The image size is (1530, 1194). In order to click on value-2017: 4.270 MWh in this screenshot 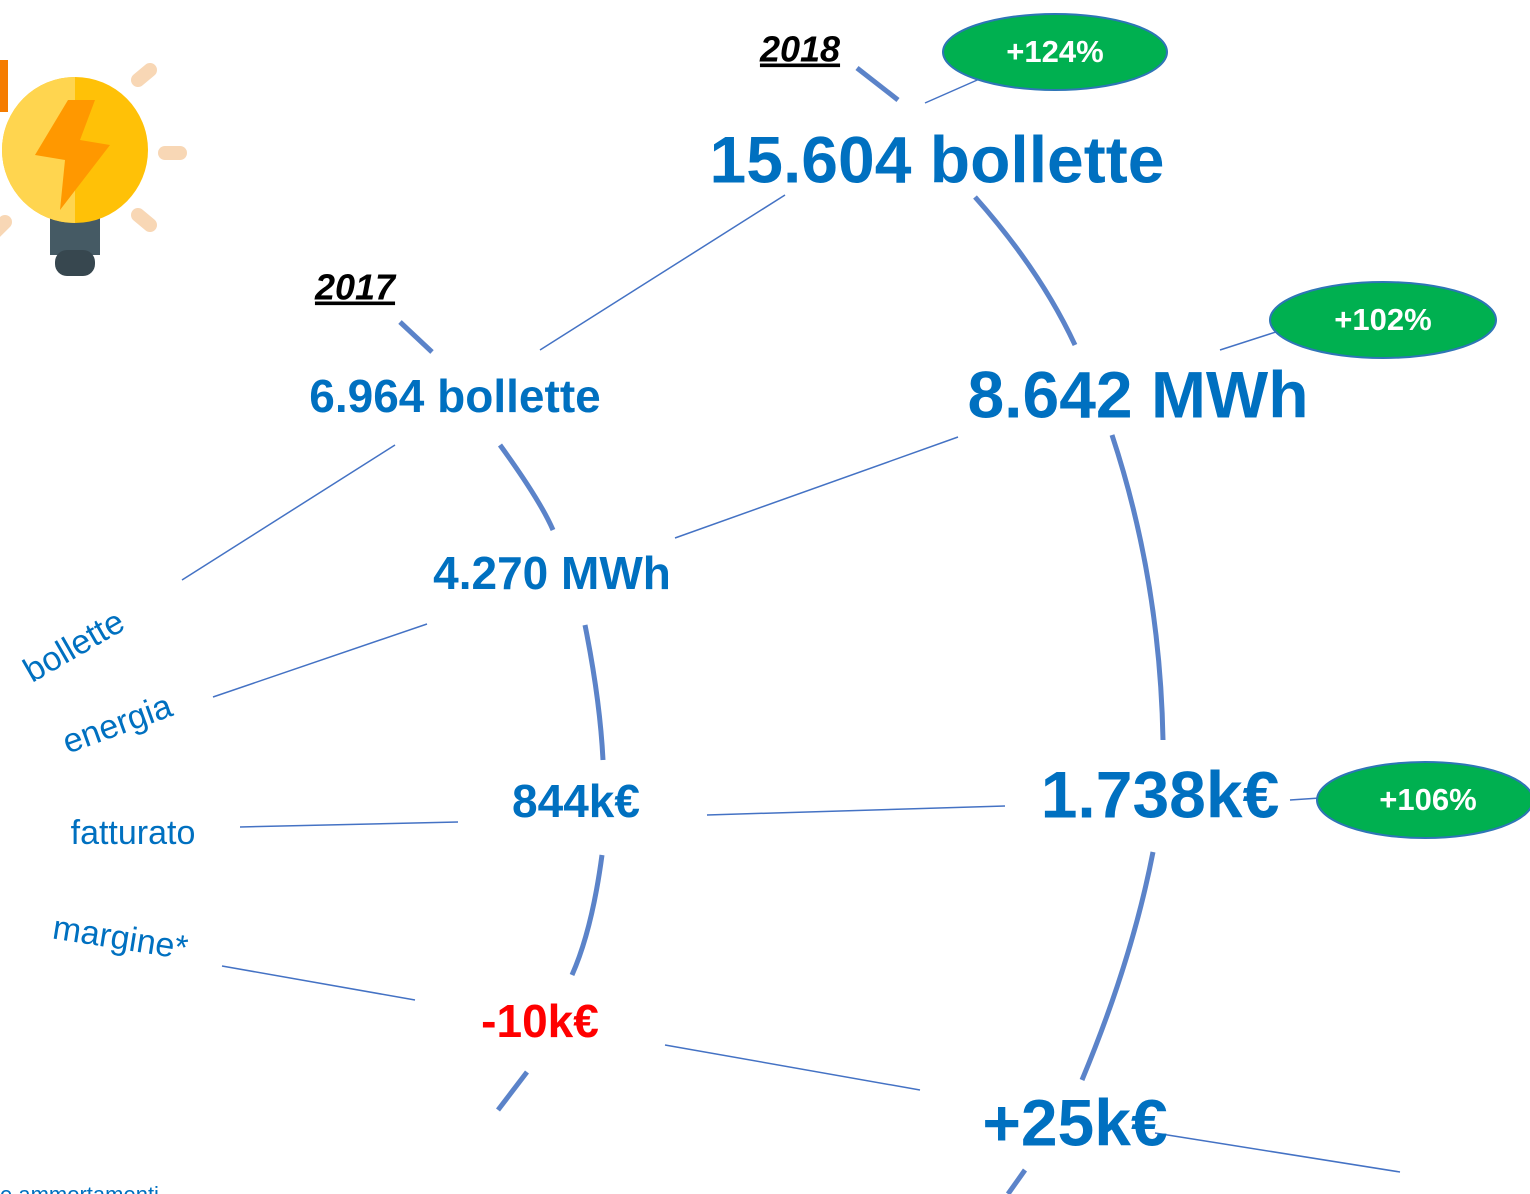, I will do `click(552, 573)`.